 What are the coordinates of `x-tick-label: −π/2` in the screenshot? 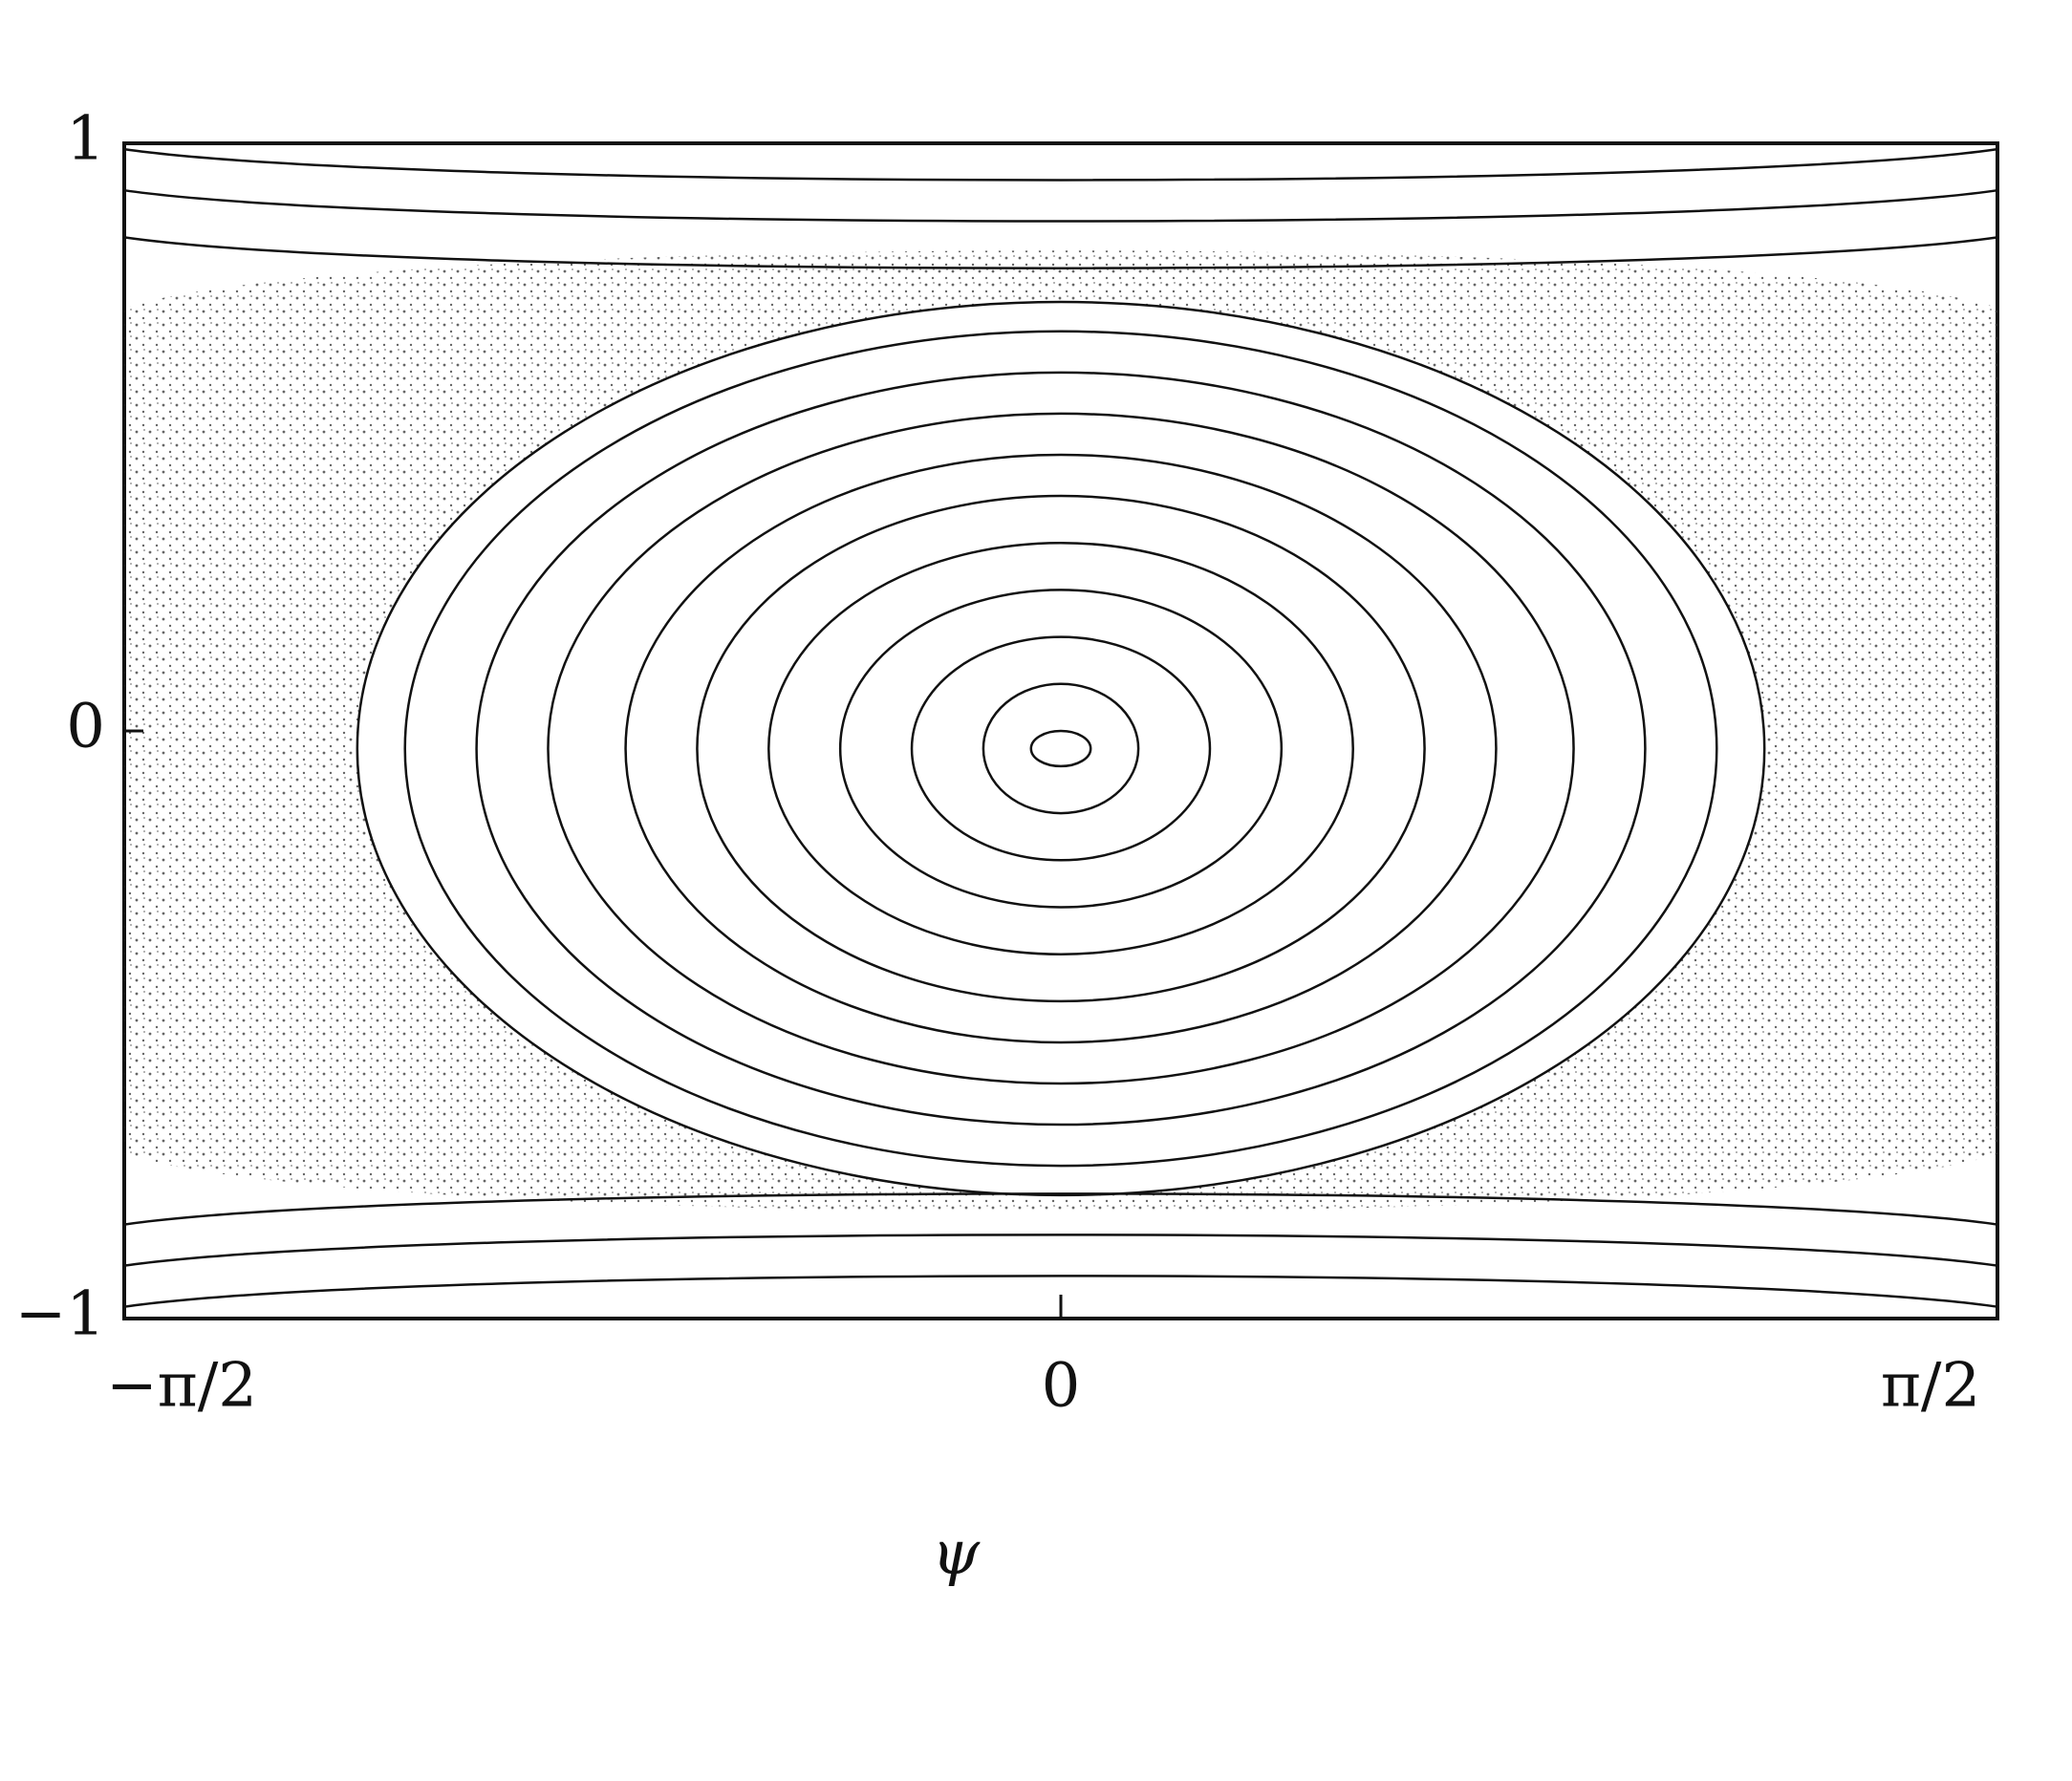 It's located at (181, 1386).